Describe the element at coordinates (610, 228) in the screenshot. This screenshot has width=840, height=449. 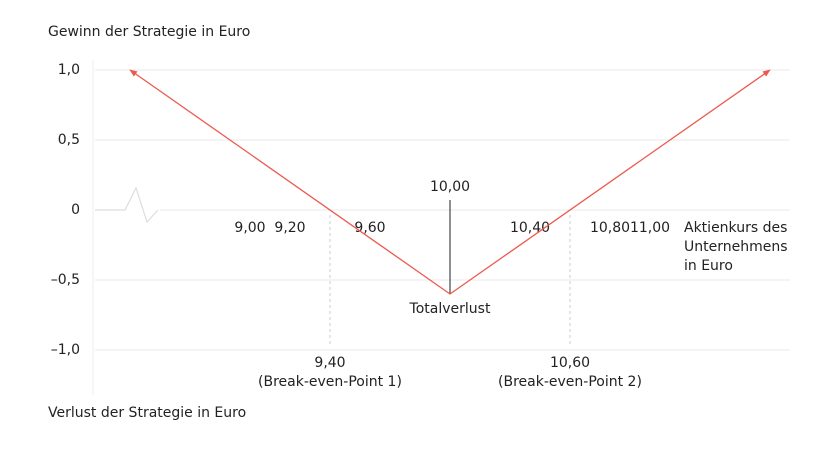
I see `x-tick-label: 10,80` at that location.